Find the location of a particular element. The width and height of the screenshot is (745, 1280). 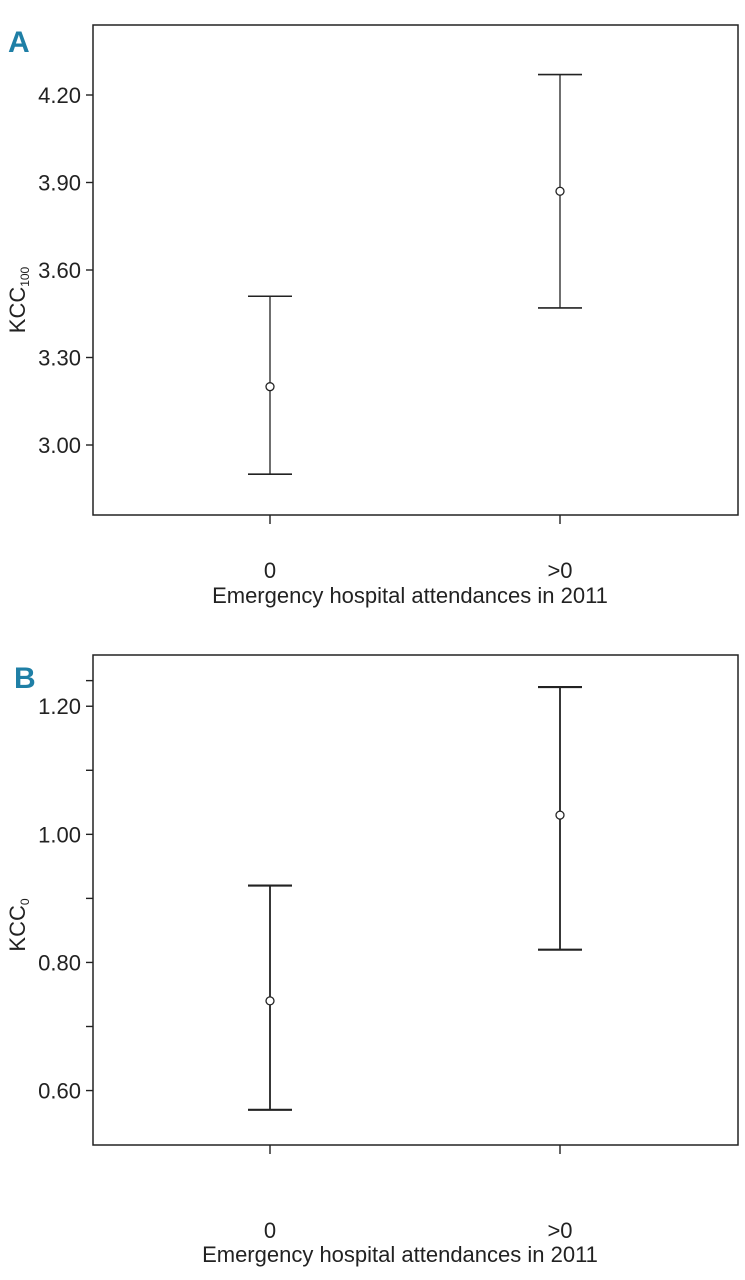

panel-b-y-axis-title-main: KCC is located at coordinates (17, 928).